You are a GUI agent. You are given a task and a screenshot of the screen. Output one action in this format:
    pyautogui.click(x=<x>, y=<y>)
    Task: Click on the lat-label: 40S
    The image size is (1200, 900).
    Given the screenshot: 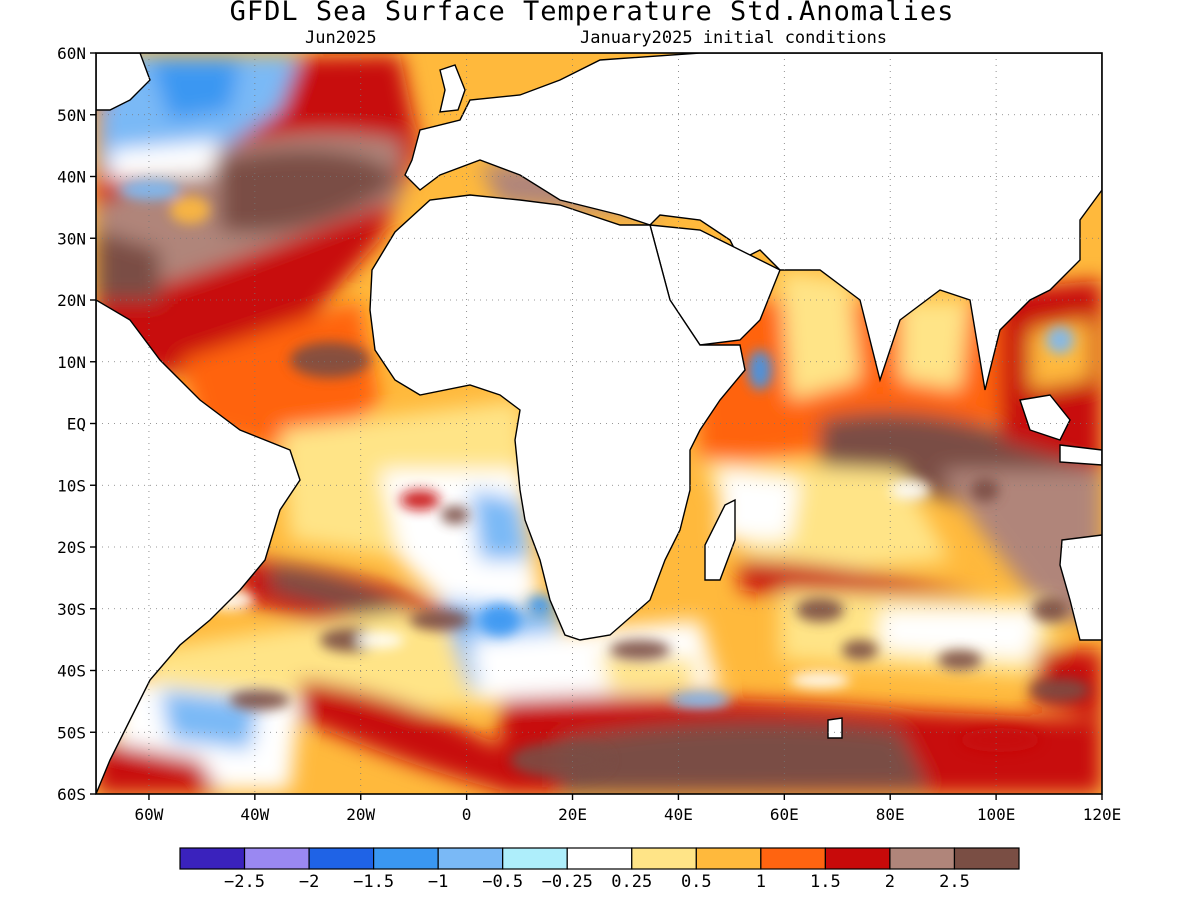 What is the action you would take?
    pyautogui.click(x=71, y=671)
    